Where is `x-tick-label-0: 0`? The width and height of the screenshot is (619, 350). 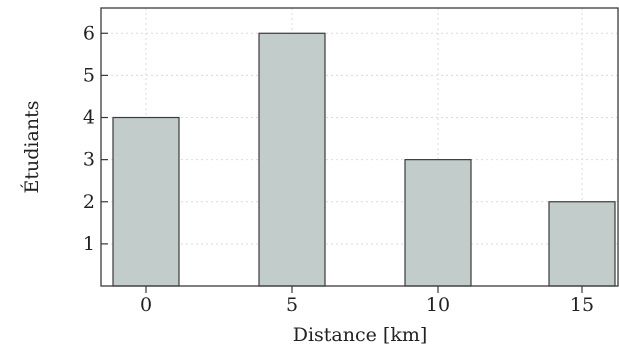
x-tick-label-0: 0 is located at coordinates (146, 305).